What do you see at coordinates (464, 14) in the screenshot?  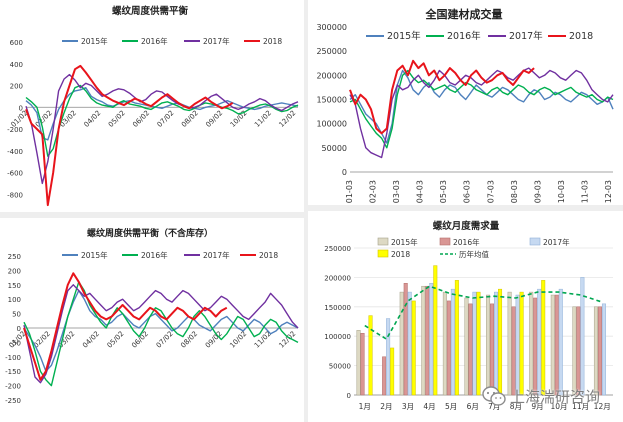 I see `chart-title: 全国建材成交量` at bounding box center [464, 14].